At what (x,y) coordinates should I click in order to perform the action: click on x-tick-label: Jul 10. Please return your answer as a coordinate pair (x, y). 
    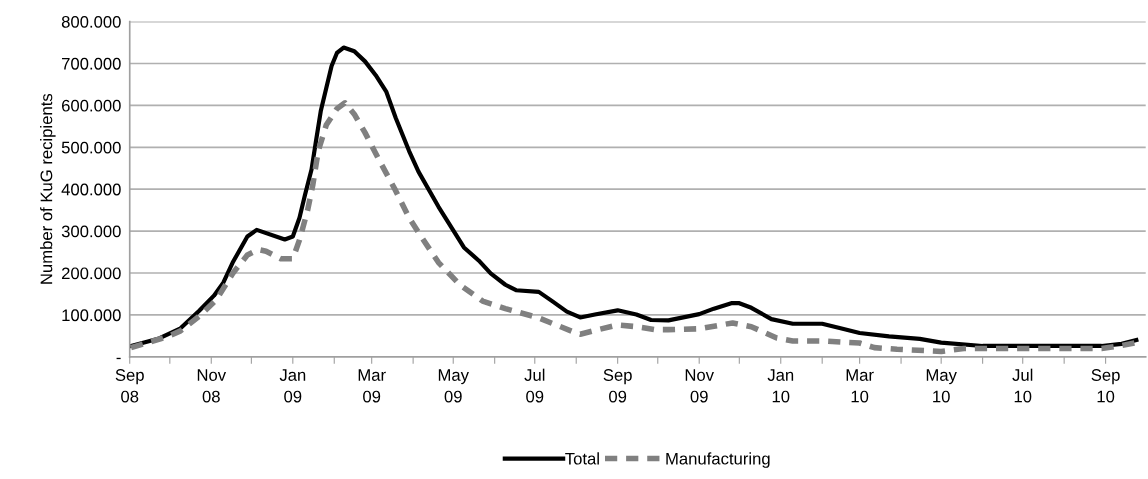
    Looking at the image, I should click on (1022, 385).